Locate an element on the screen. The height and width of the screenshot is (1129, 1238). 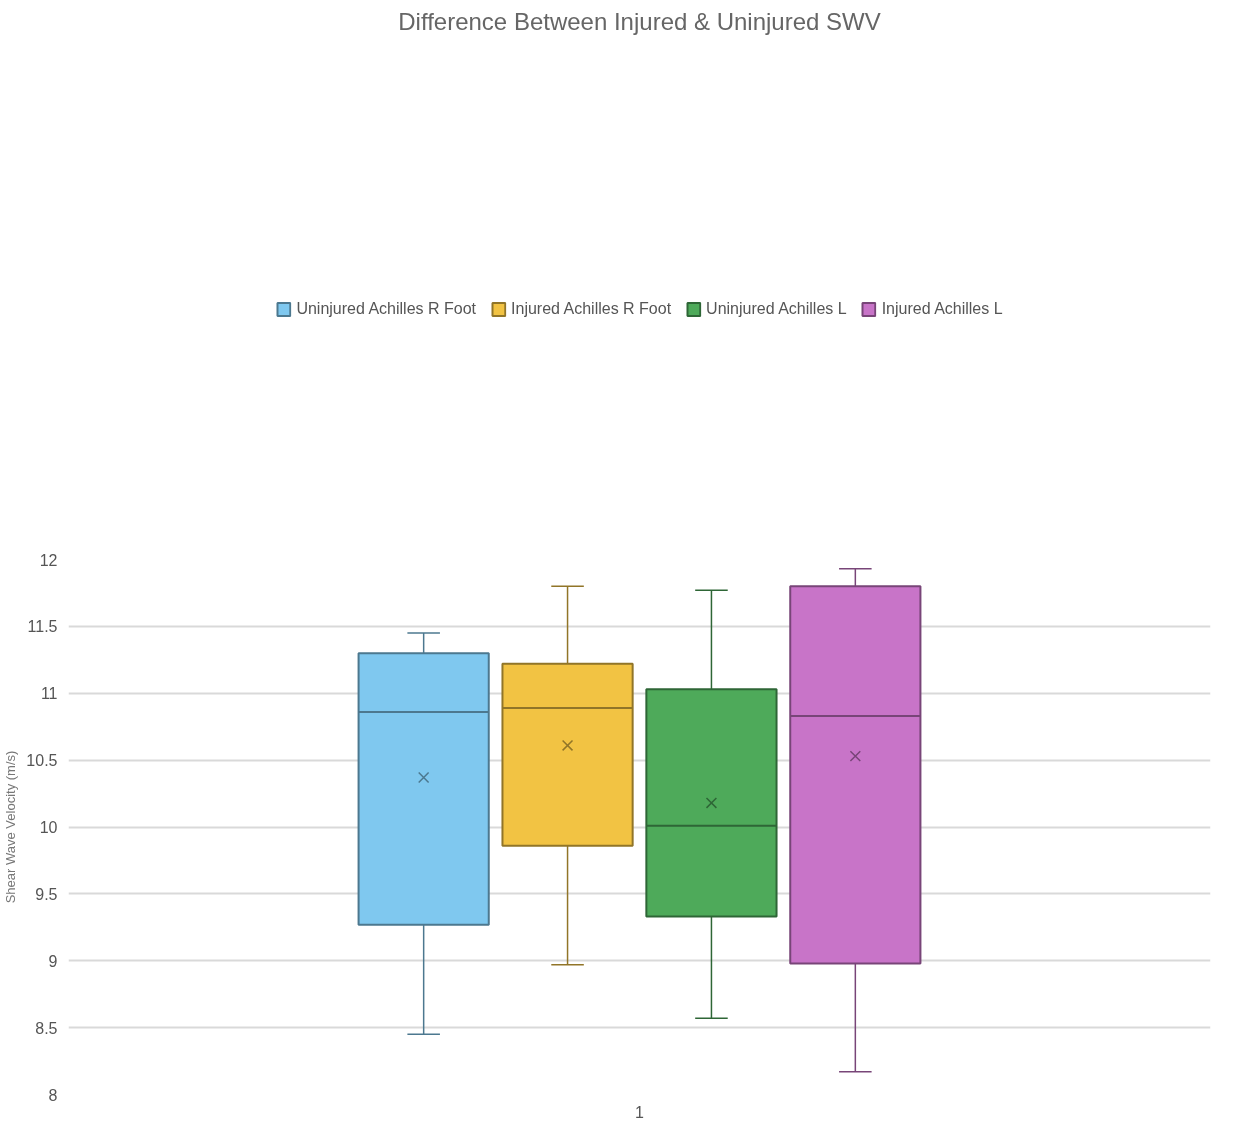
y-tick-label: 10.5 is located at coordinates (42, 761).